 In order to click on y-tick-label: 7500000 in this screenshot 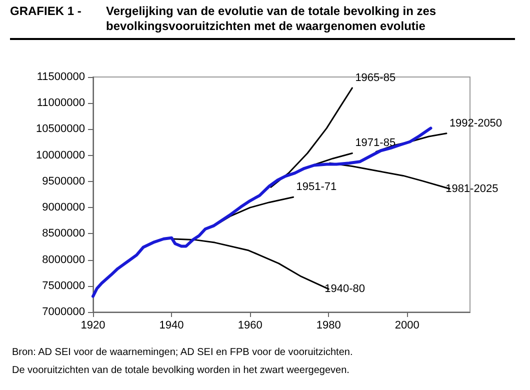, I will do `click(63, 286)`.